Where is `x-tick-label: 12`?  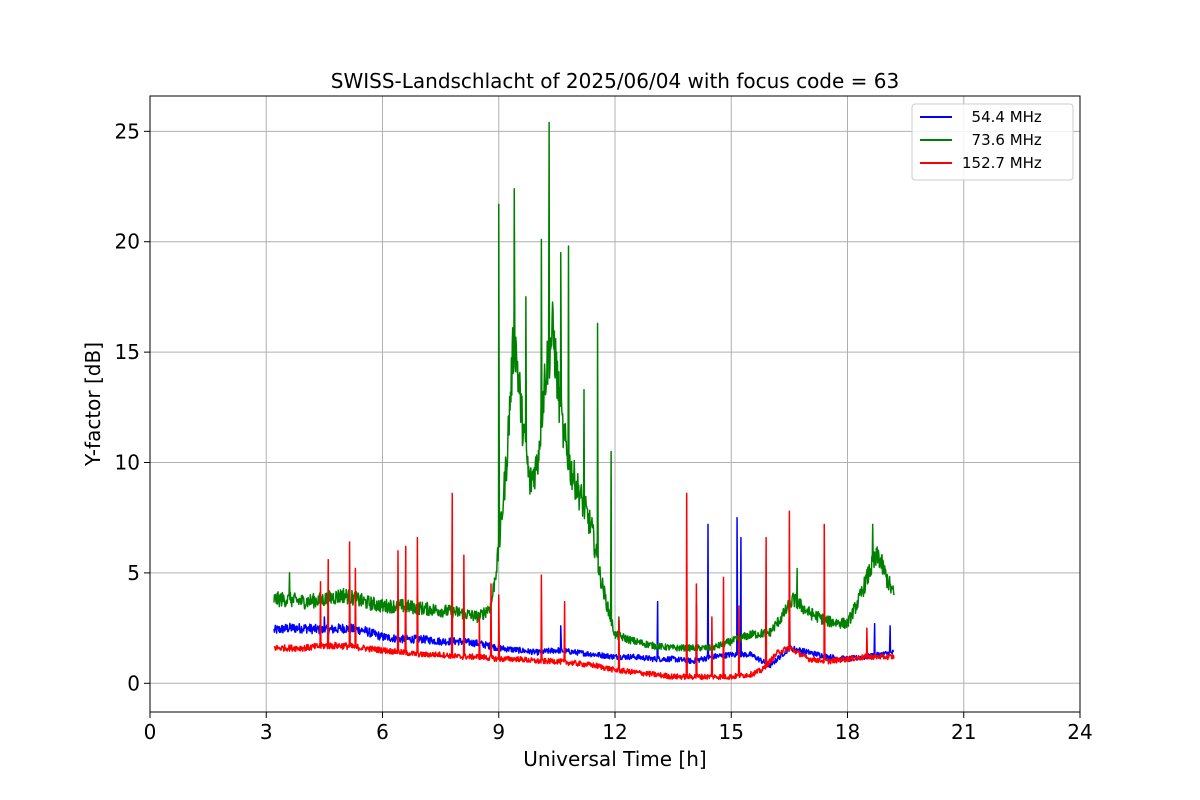
x-tick-label: 12 is located at coordinates (614, 732).